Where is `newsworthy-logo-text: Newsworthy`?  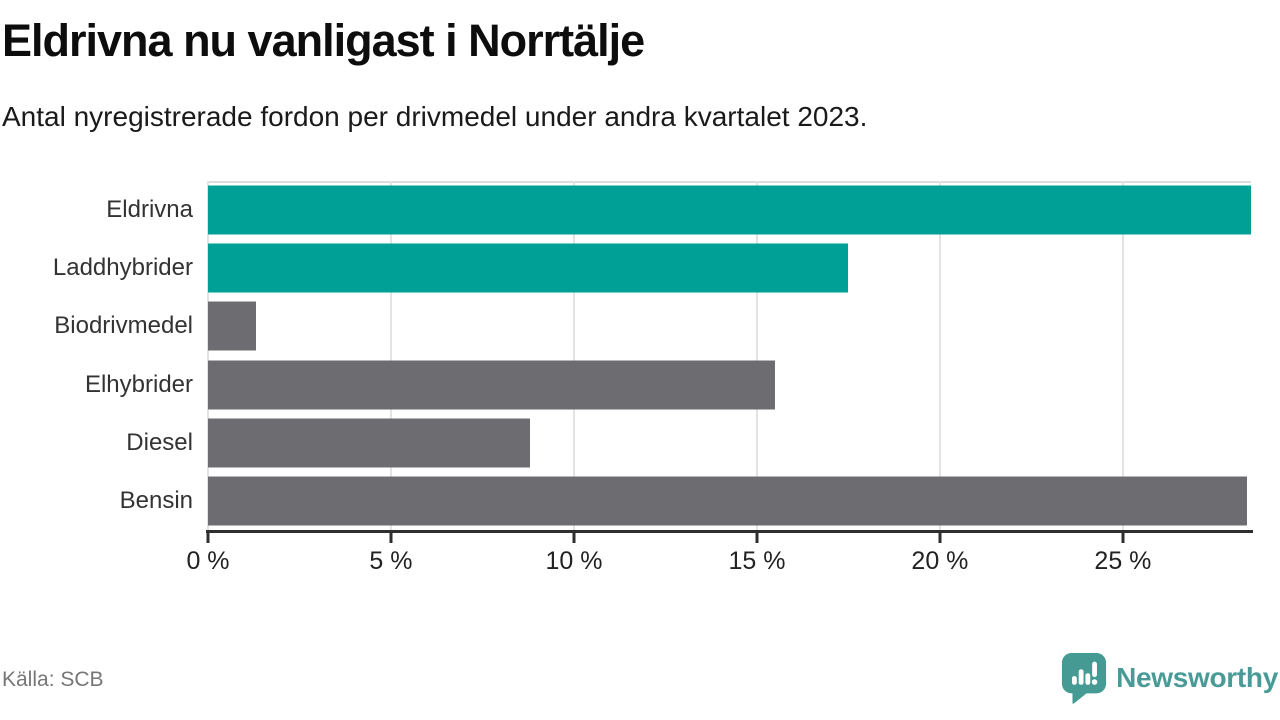
newsworthy-logo-text: Newsworthy is located at coordinates (1197, 677).